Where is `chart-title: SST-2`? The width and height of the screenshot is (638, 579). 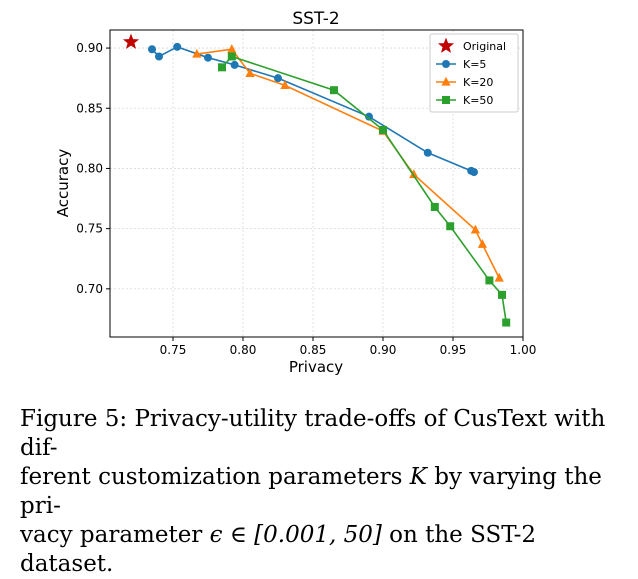 chart-title: SST-2 is located at coordinates (315, 19).